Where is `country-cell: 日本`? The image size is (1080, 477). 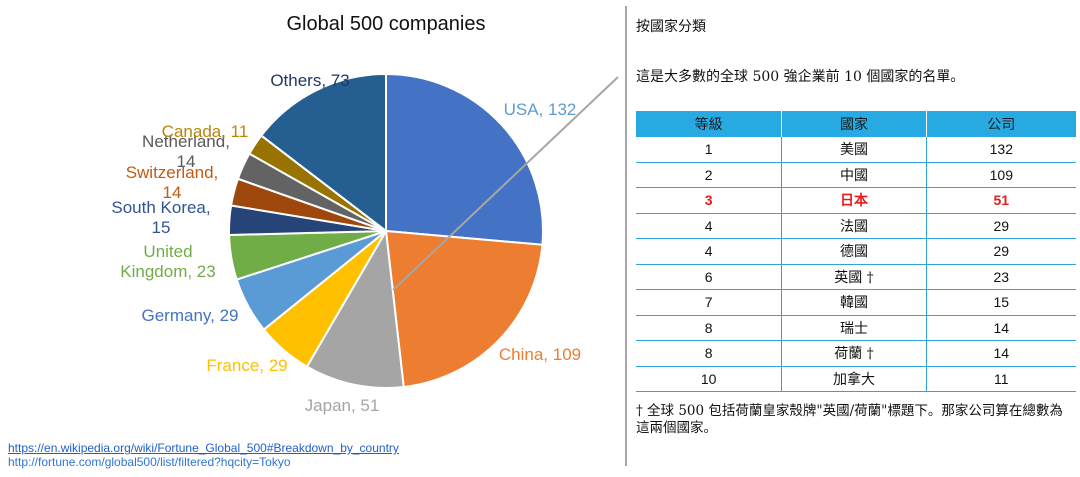 country-cell: 日本 is located at coordinates (854, 200).